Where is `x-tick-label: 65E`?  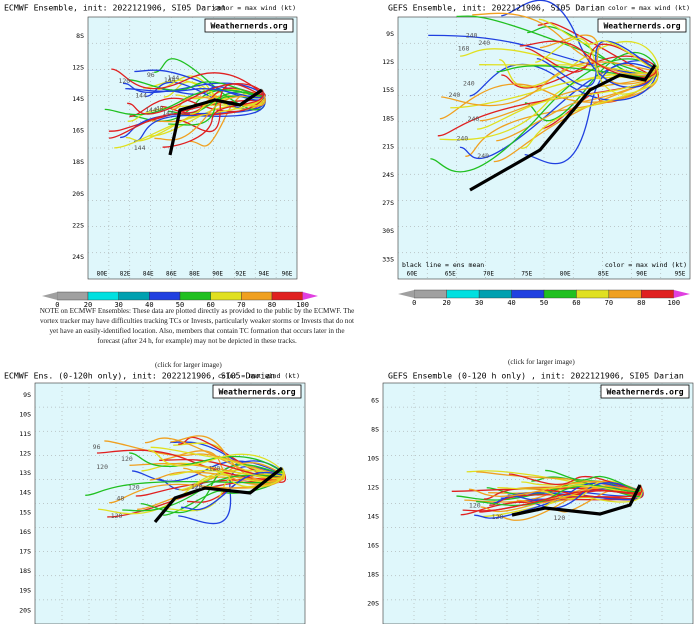 x-tick-label: 65E is located at coordinates (450, 274).